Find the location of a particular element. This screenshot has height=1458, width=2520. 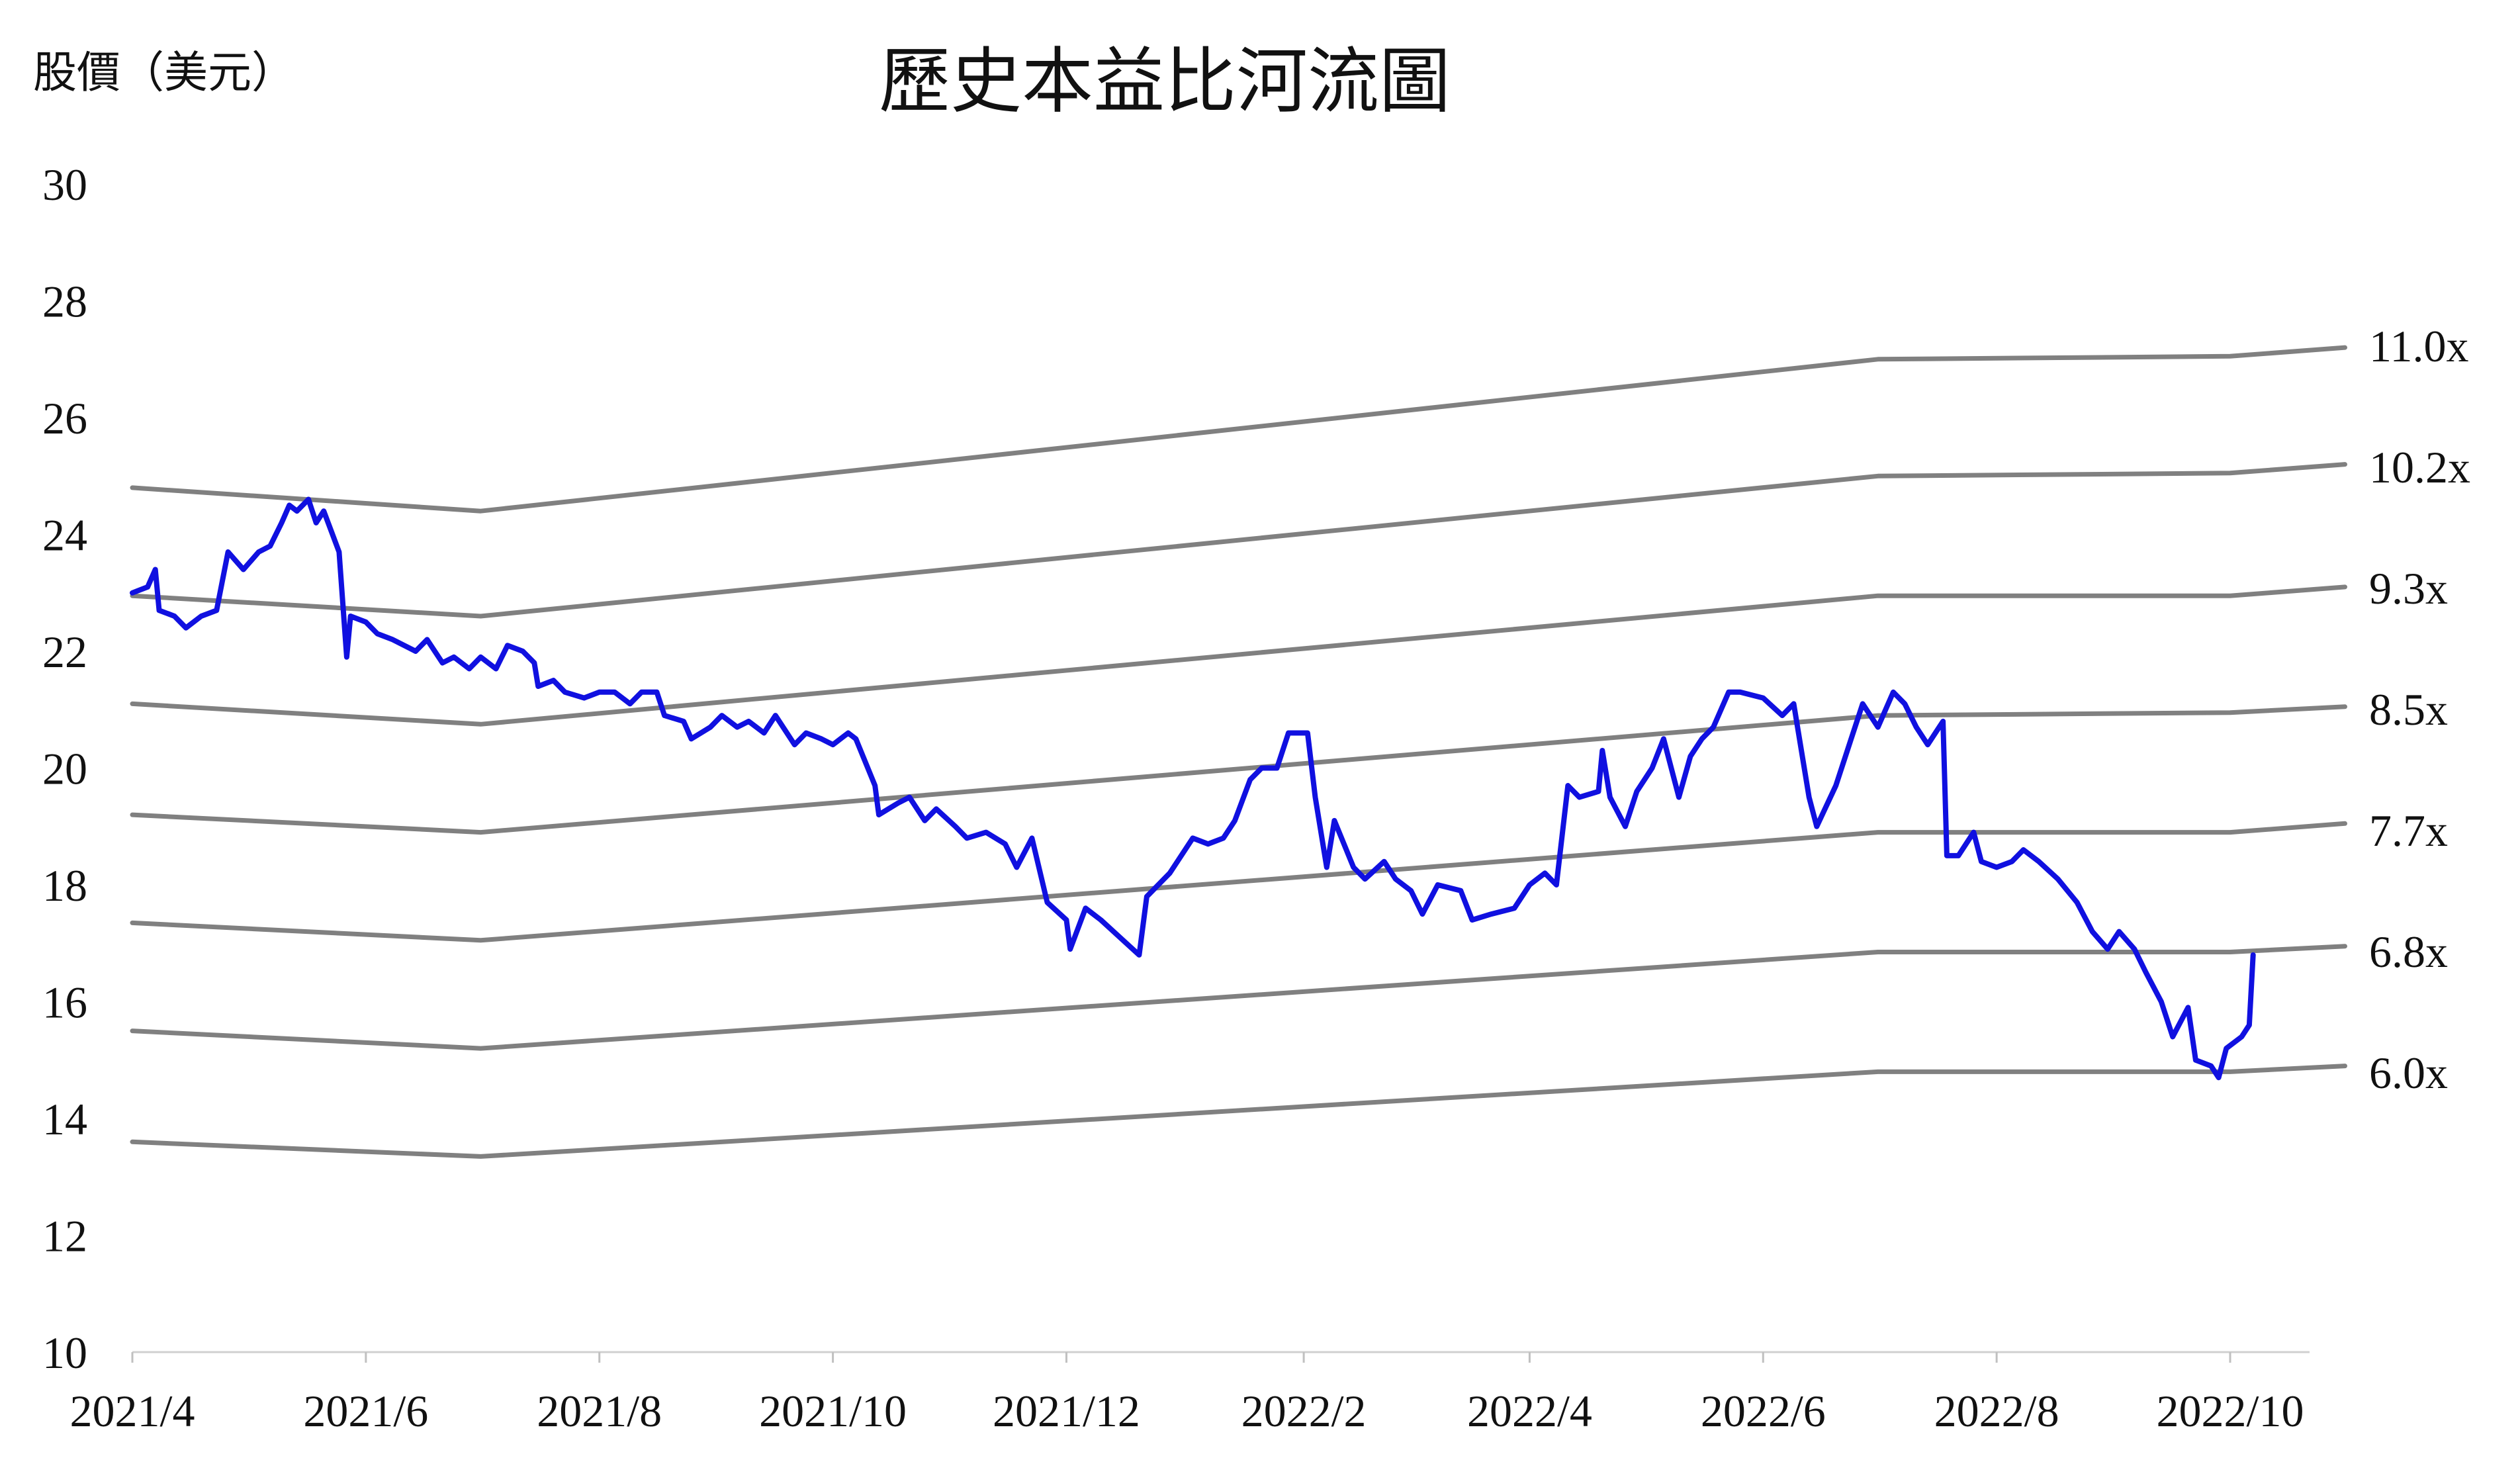

band-line-9.3x is located at coordinates (1238, 656).